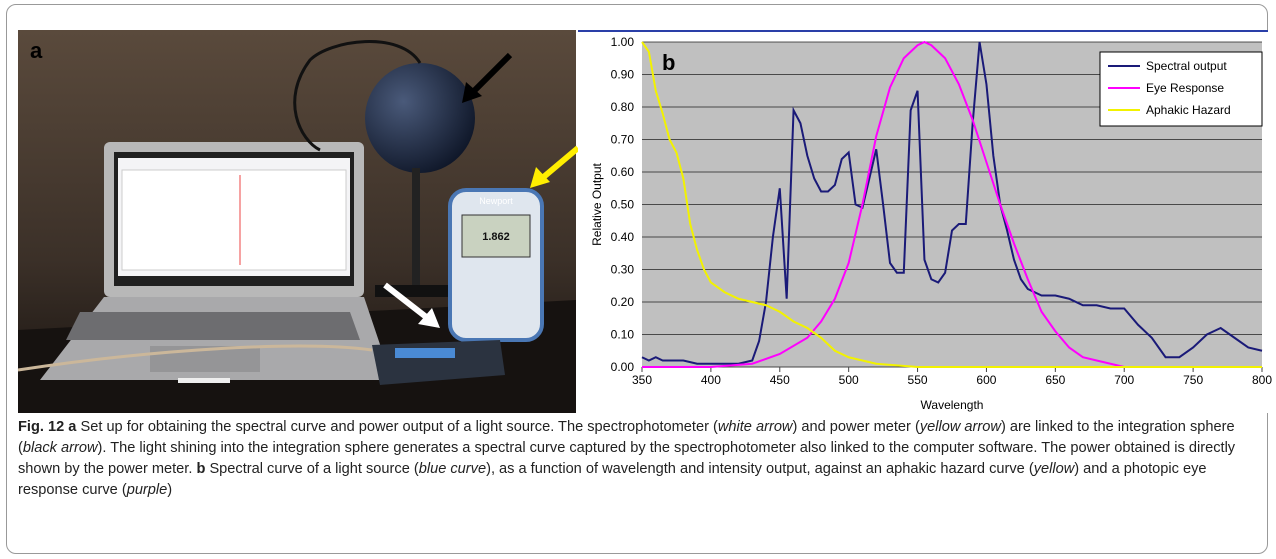 This screenshot has height=559, width=1276. I want to click on y-tick-label: 0.20, so click(623, 302).